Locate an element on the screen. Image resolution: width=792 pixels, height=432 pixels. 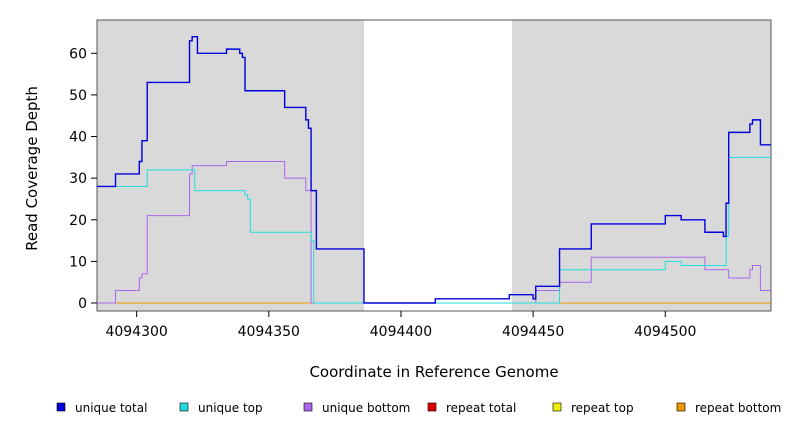
legend-swatch-repeat-total is located at coordinates (432, 407).